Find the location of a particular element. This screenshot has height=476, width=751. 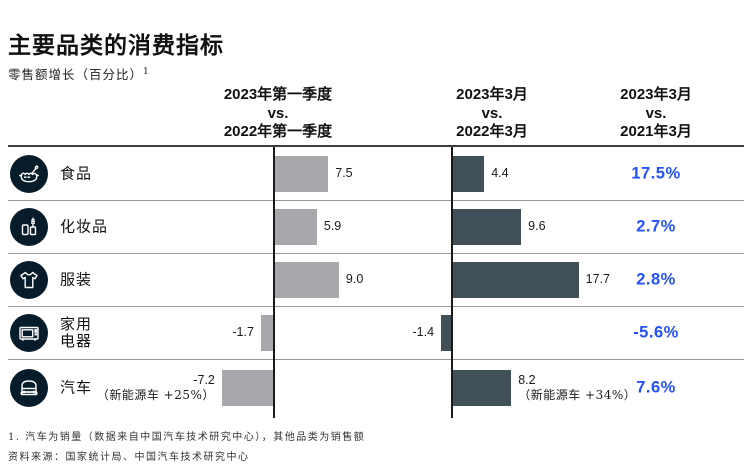

column-header-march-2yr: 2023年3月 vs. 2021年3月 is located at coordinates (656, 114).